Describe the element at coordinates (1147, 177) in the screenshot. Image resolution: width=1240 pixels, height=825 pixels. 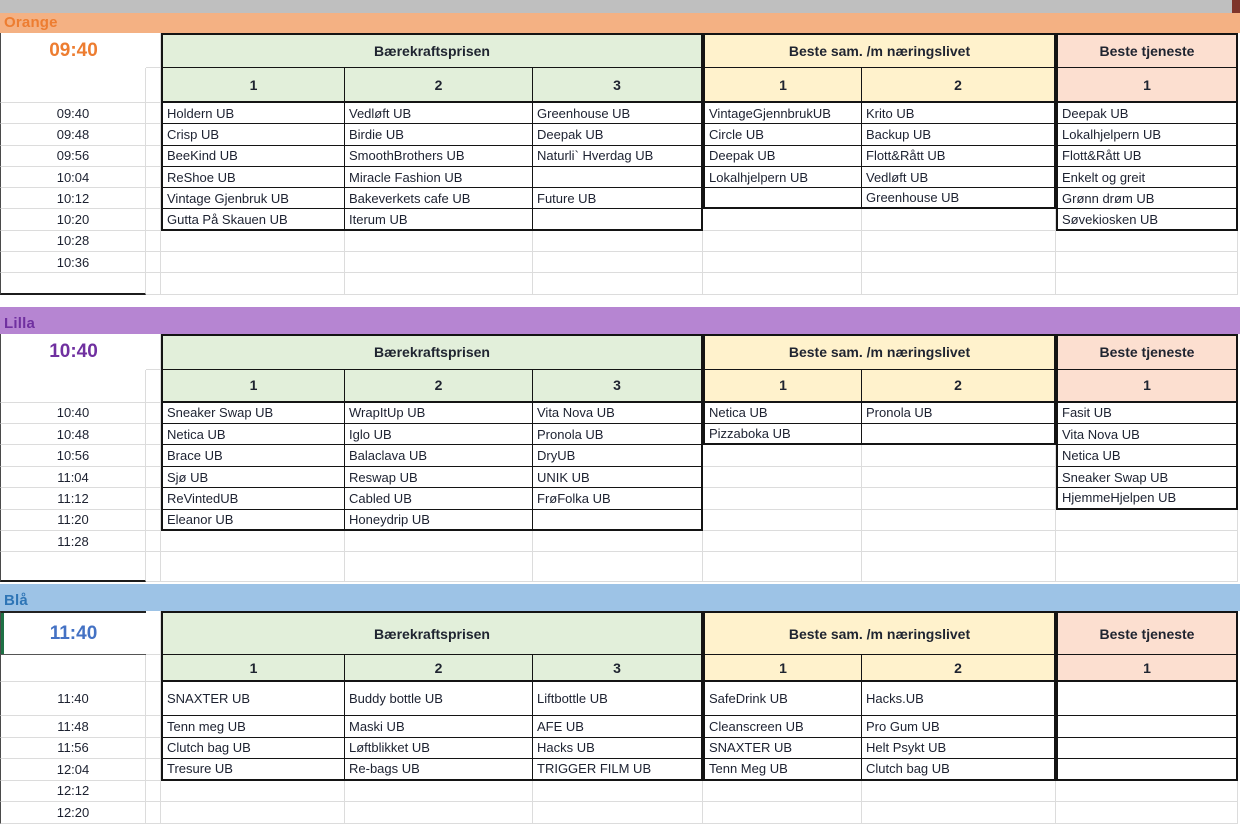
I see `entry-cell: Enkelt og greit` at that location.